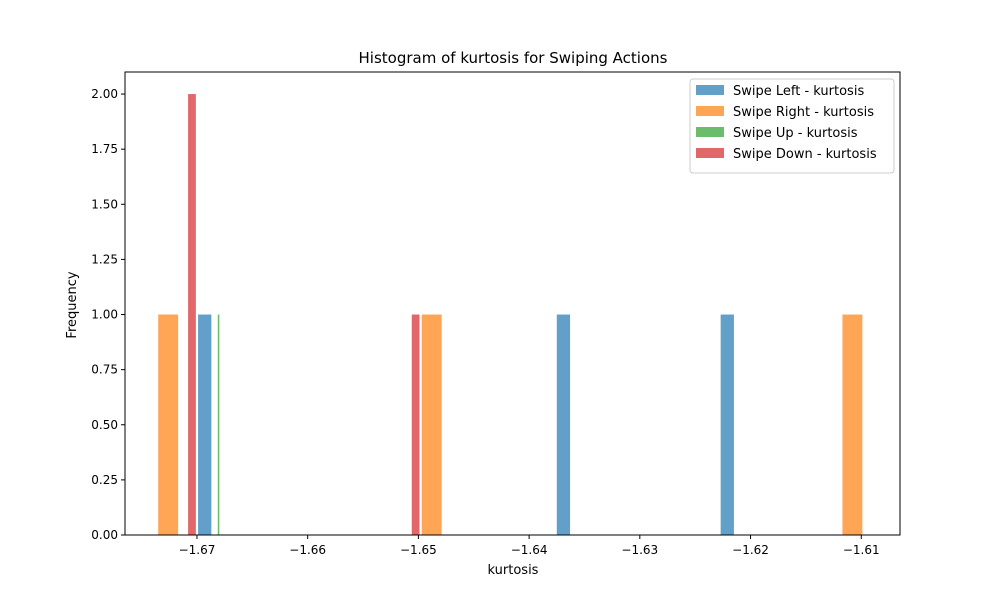 This screenshot has width=1000, height=604. What do you see at coordinates (513, 570) in the screenshot?
I see `x-axis-label: kurtosis` at bounding box center [513, 570].